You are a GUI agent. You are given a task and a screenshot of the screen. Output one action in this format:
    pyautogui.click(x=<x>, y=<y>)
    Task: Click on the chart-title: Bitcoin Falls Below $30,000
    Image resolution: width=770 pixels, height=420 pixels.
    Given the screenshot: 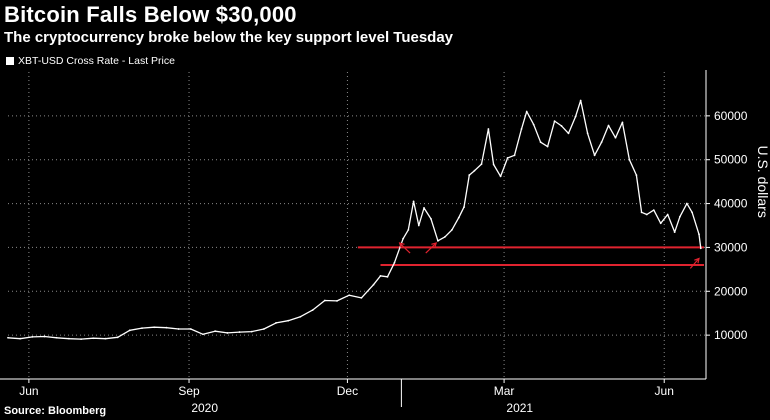 What is the action you would take?
    pyautogui.click(x=150, y=14)
    